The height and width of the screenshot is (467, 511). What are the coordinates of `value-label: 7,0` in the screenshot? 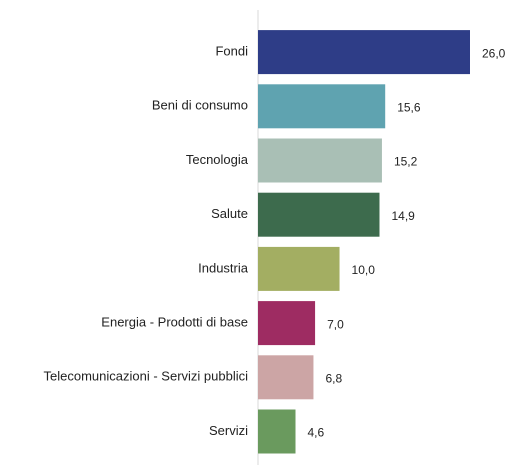 It's located at (335, 324).